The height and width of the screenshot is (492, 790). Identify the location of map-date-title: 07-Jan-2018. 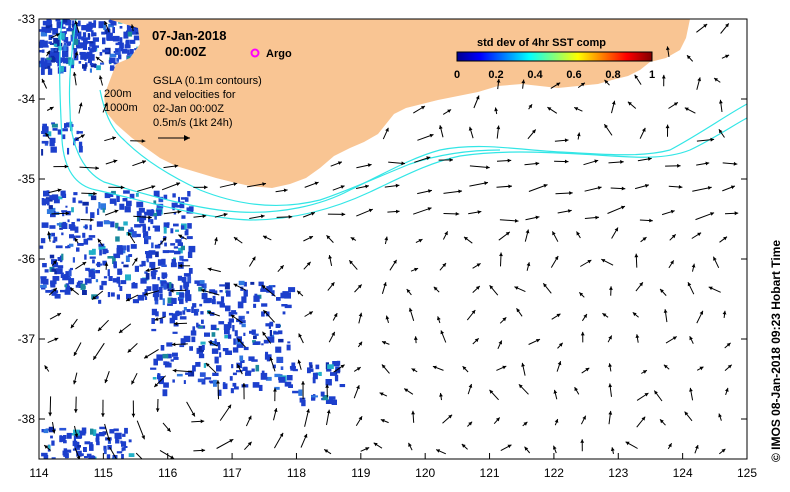
(189, 35).